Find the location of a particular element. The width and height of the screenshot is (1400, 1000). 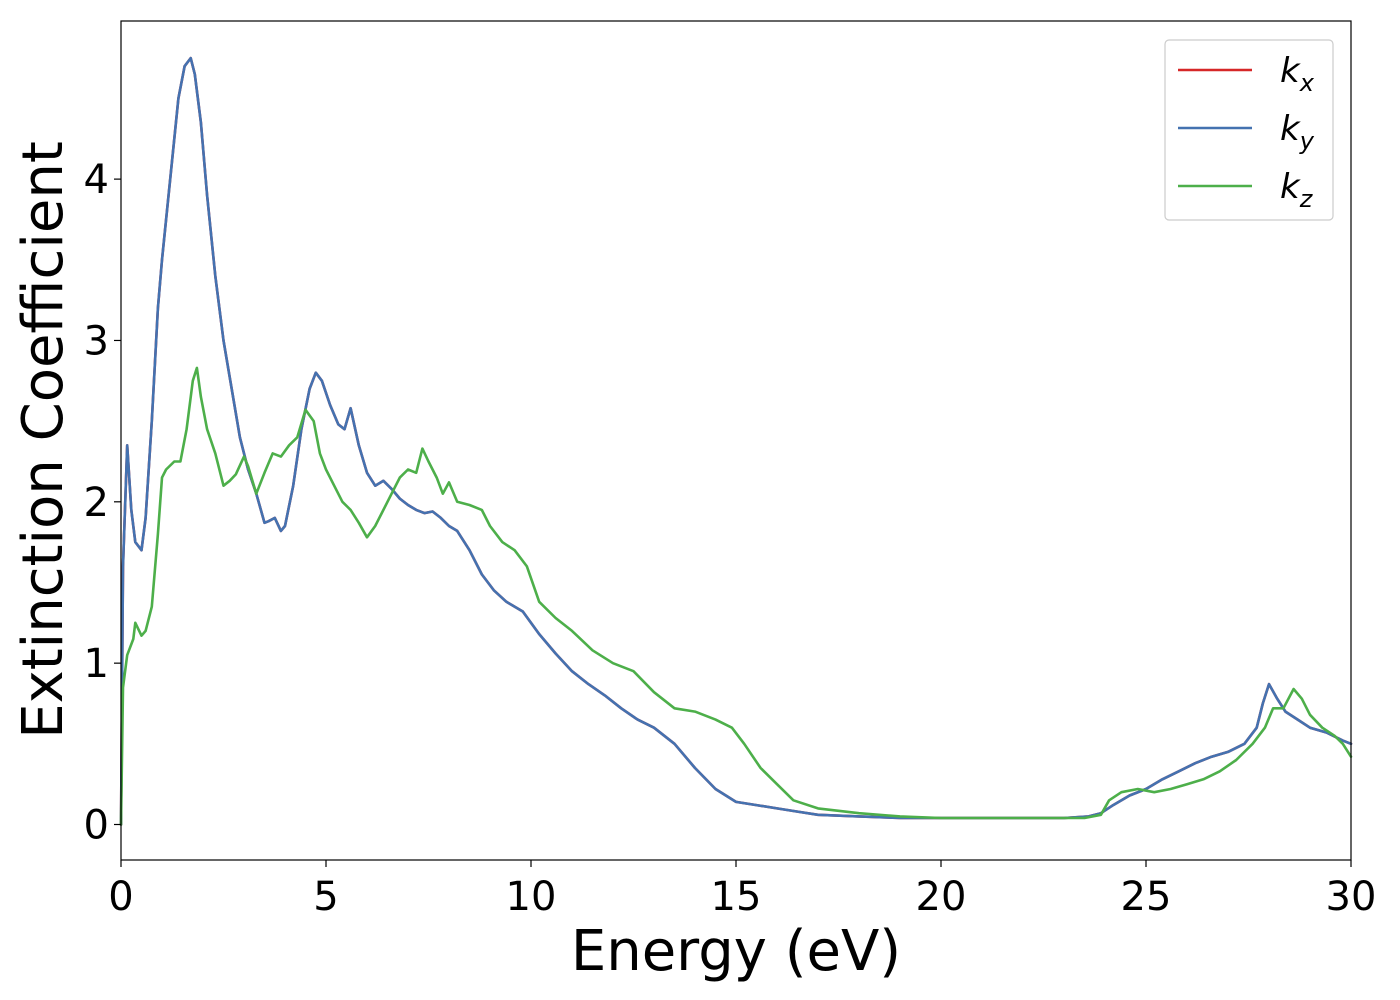

y-tick-label: 4 is located at coordinates (96, 180).